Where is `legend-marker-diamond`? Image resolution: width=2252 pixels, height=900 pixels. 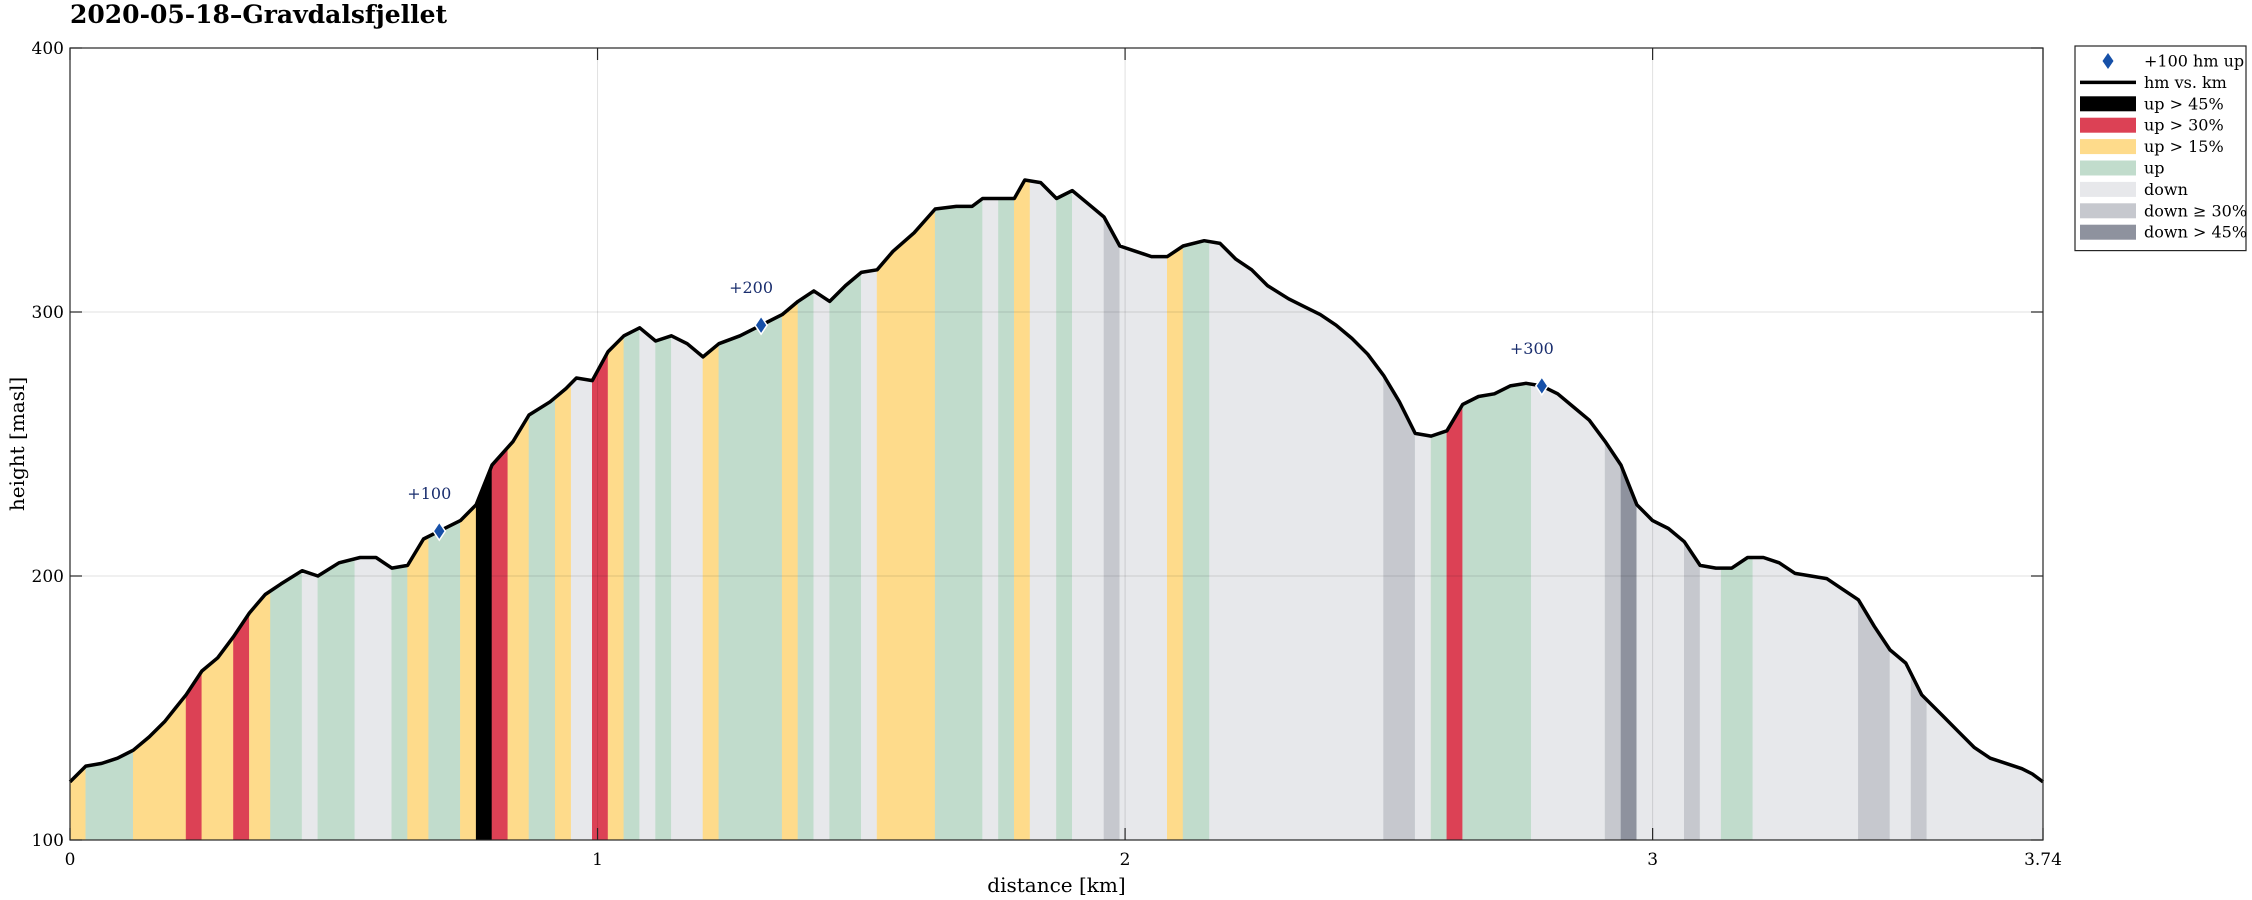 legend-marker-diamond is located at coordinates (2108, 61).